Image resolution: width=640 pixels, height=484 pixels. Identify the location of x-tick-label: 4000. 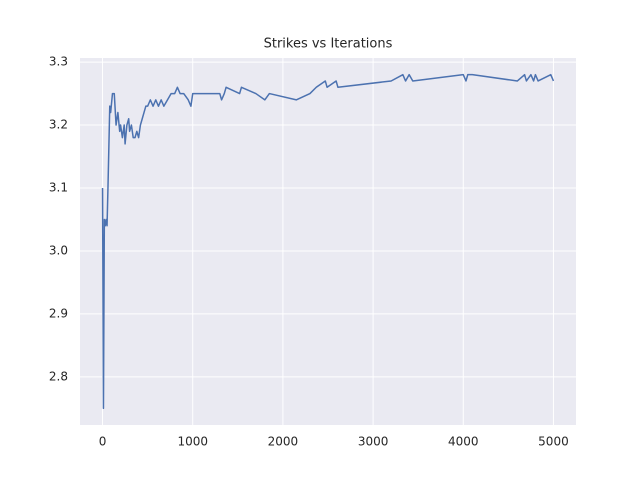
(463, 442).